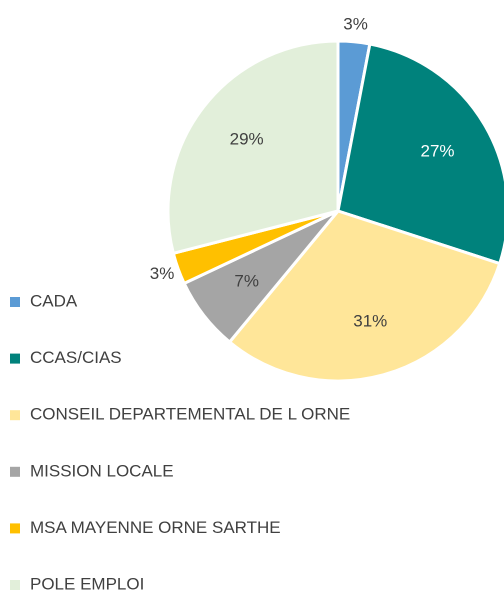 The width and height of the screenshot is (504, 599). Describe the element at coordinates (247, 139) in the screenshot. I see `data-label: 29%` at that location.